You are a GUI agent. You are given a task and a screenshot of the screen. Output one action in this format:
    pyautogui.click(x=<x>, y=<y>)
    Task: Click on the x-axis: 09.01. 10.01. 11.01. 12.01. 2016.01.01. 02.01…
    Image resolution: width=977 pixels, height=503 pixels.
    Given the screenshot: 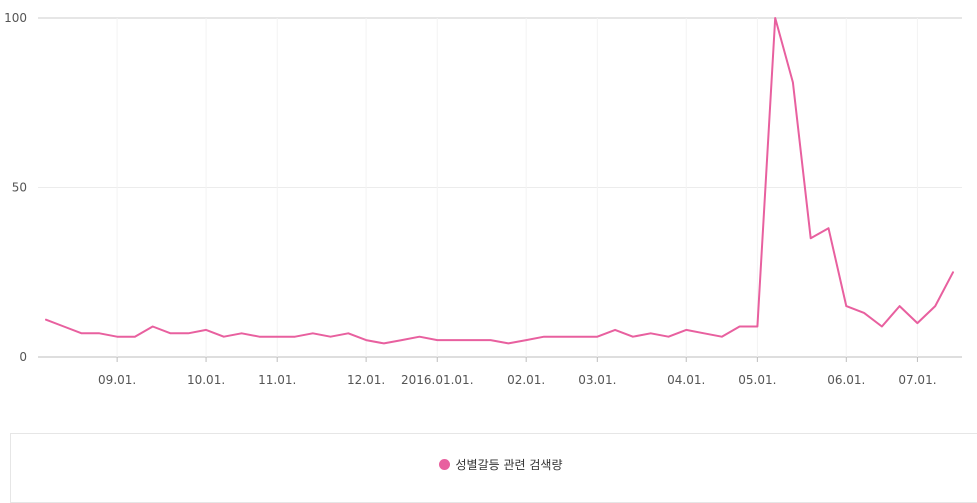 What is the action you would take?
    pyautogui.click(x=517, y=372)
    